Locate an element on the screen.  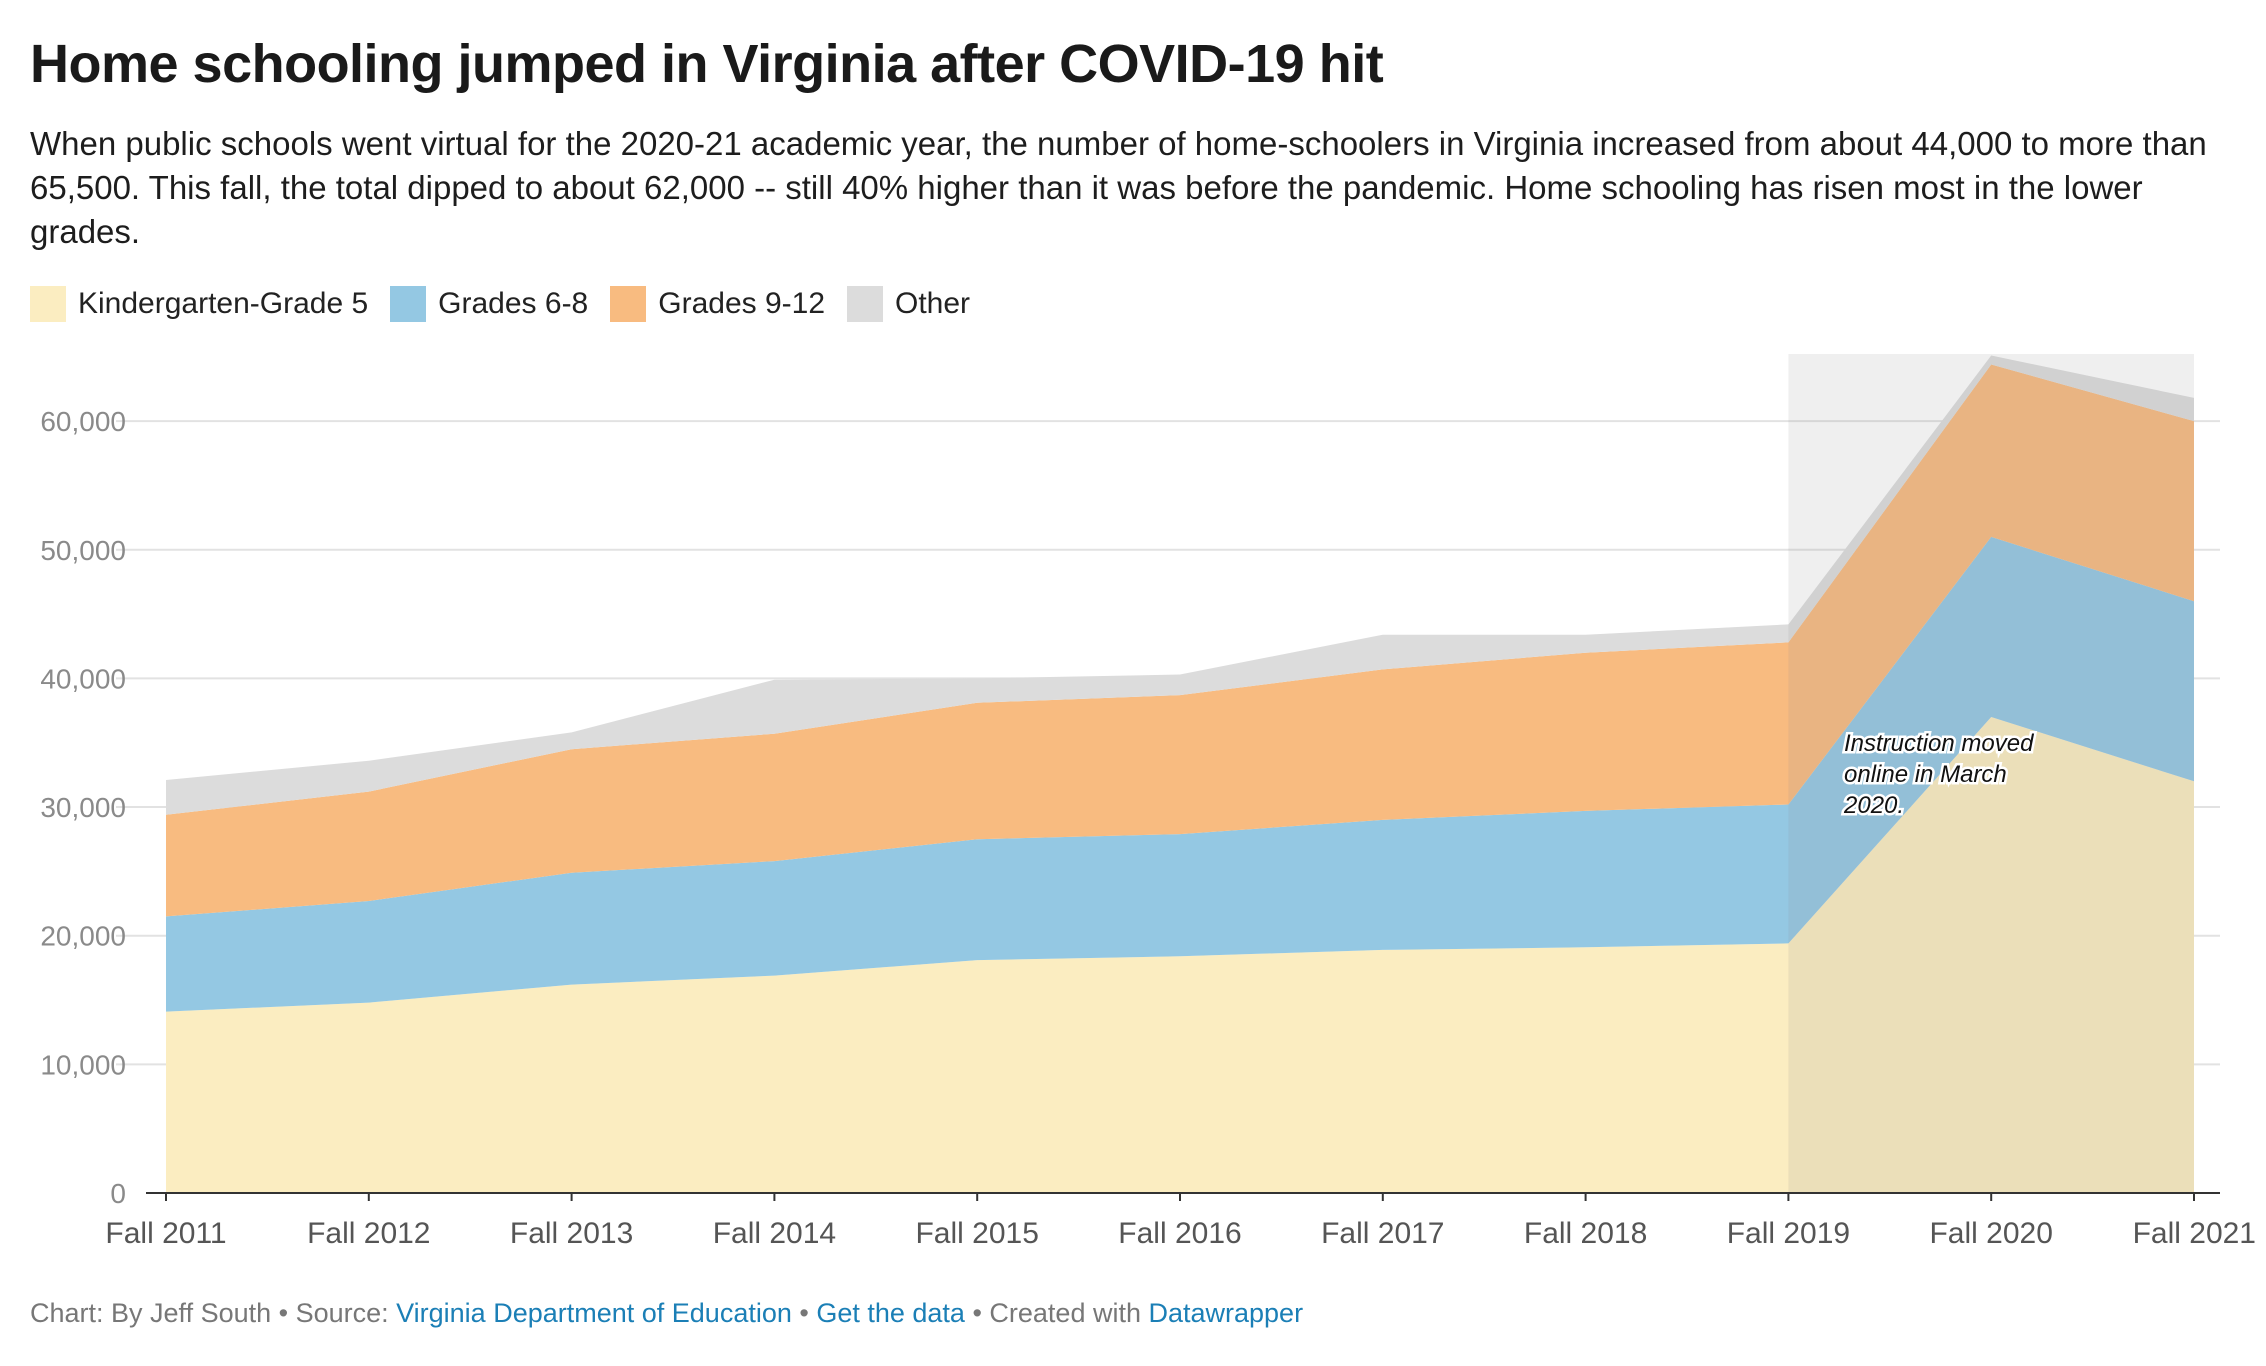
y-tick-label: 40,000 is located at coordinates (83, 678).